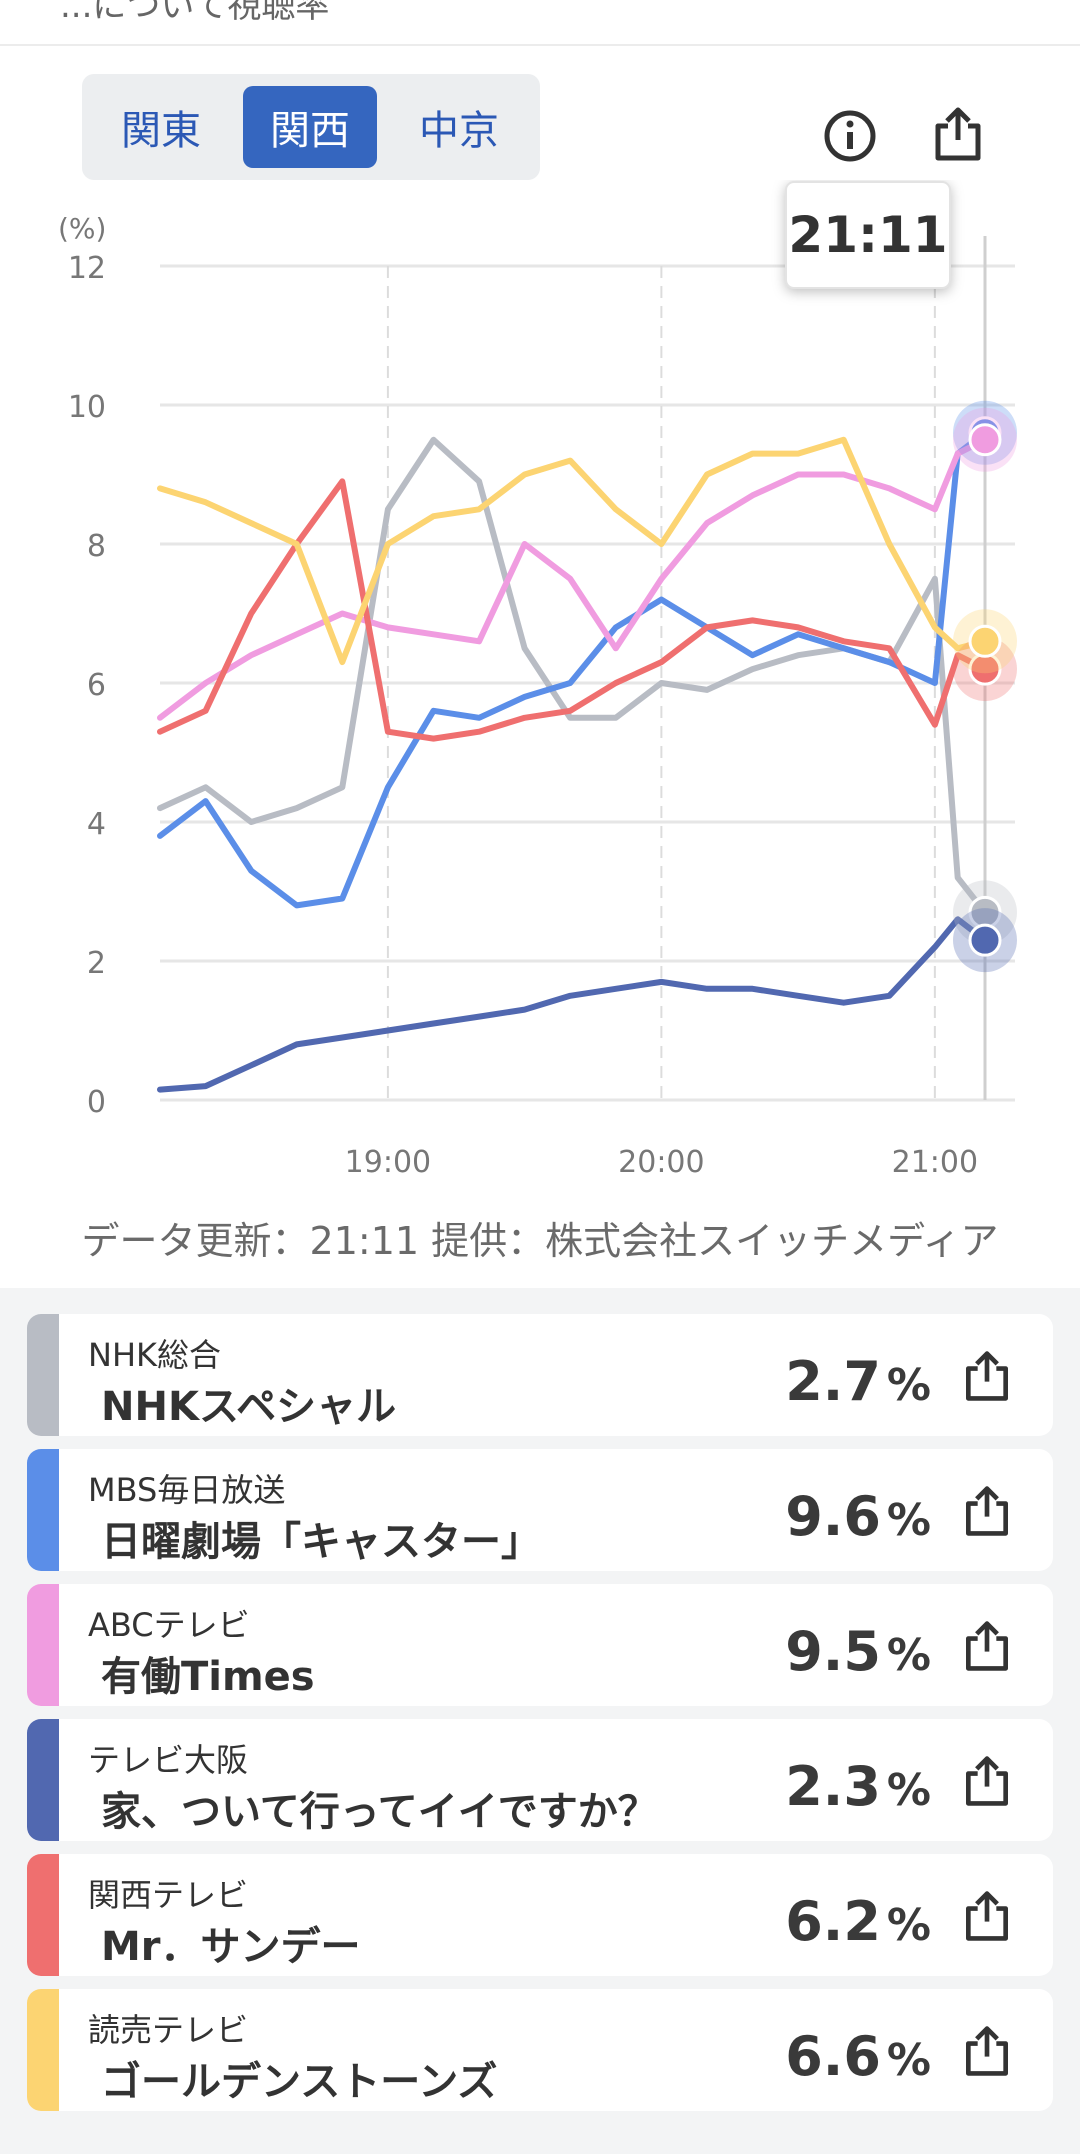  I want to click on time-tooltip, so click(868, 235).